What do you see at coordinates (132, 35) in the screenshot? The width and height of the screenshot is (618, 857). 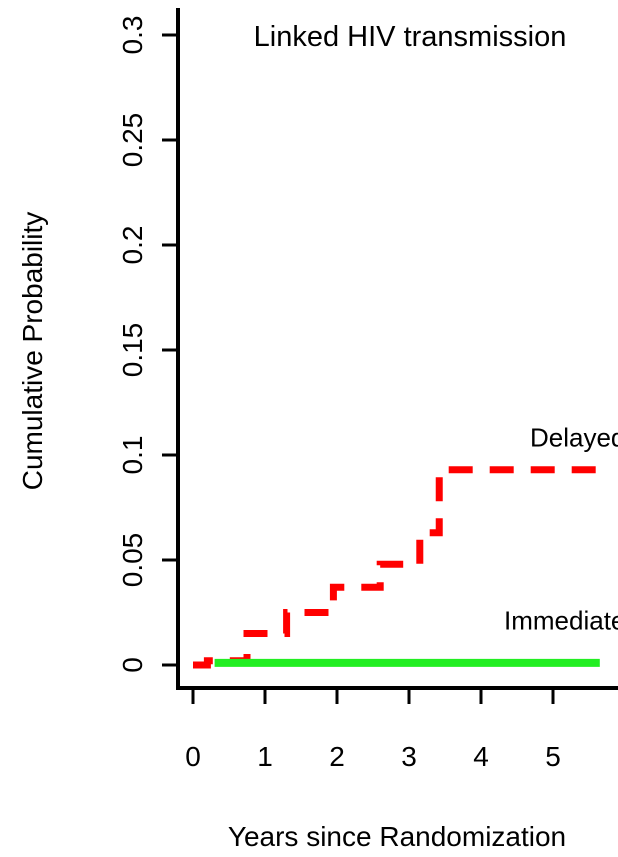 I see `y-tick-label: 0.3` at bounding box center [132, 35].